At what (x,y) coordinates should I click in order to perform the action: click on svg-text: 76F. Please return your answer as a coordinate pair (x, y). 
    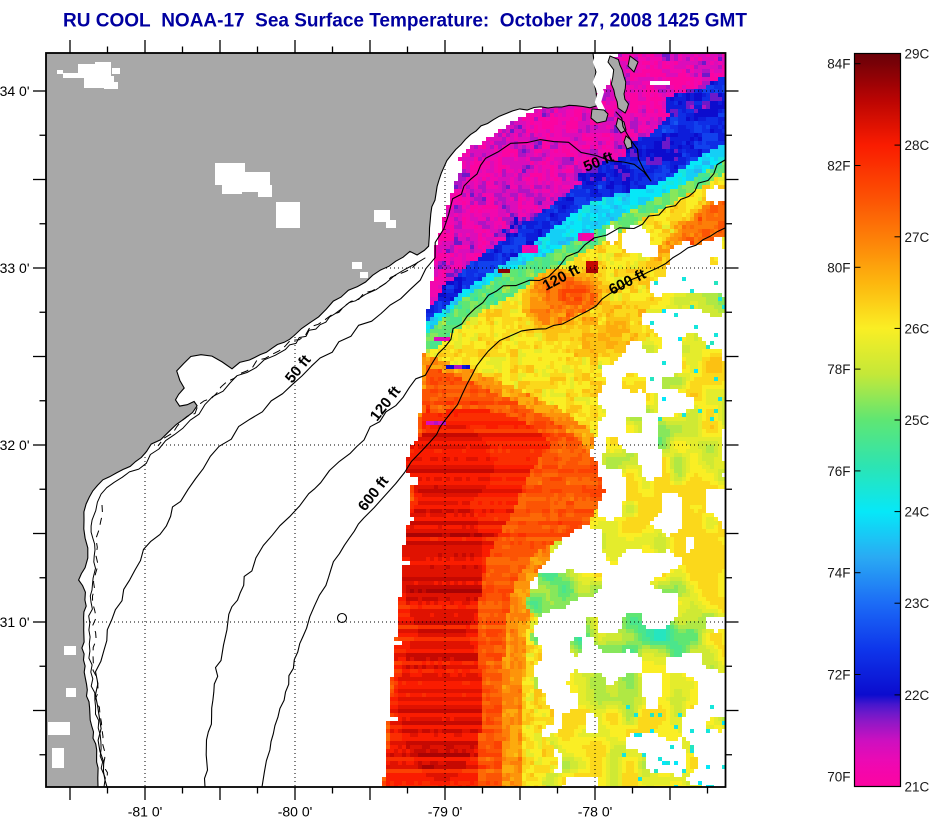
    Looking at the image, I should click on (838, 471).